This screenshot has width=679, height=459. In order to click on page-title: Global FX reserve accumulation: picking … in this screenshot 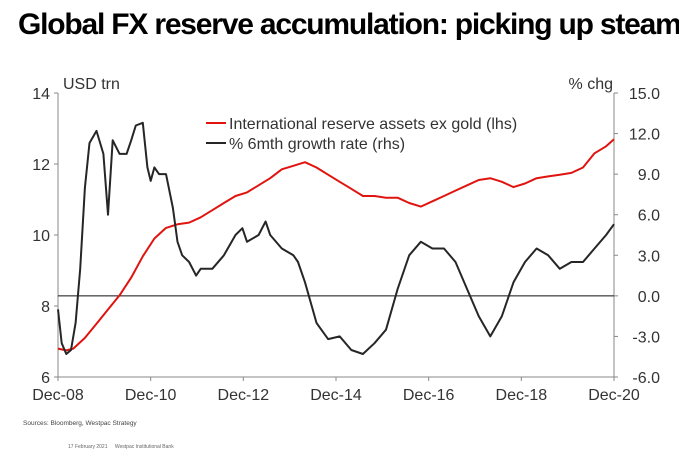, I will do `click(348, 24)`.